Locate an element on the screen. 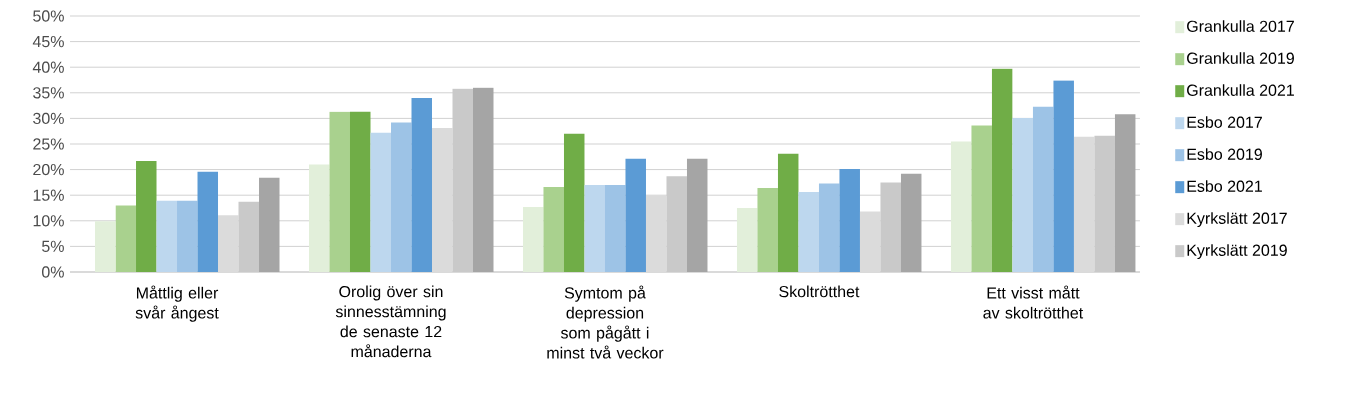  legend-label: Esbo 2021 is located at coordinates (1224, 186).